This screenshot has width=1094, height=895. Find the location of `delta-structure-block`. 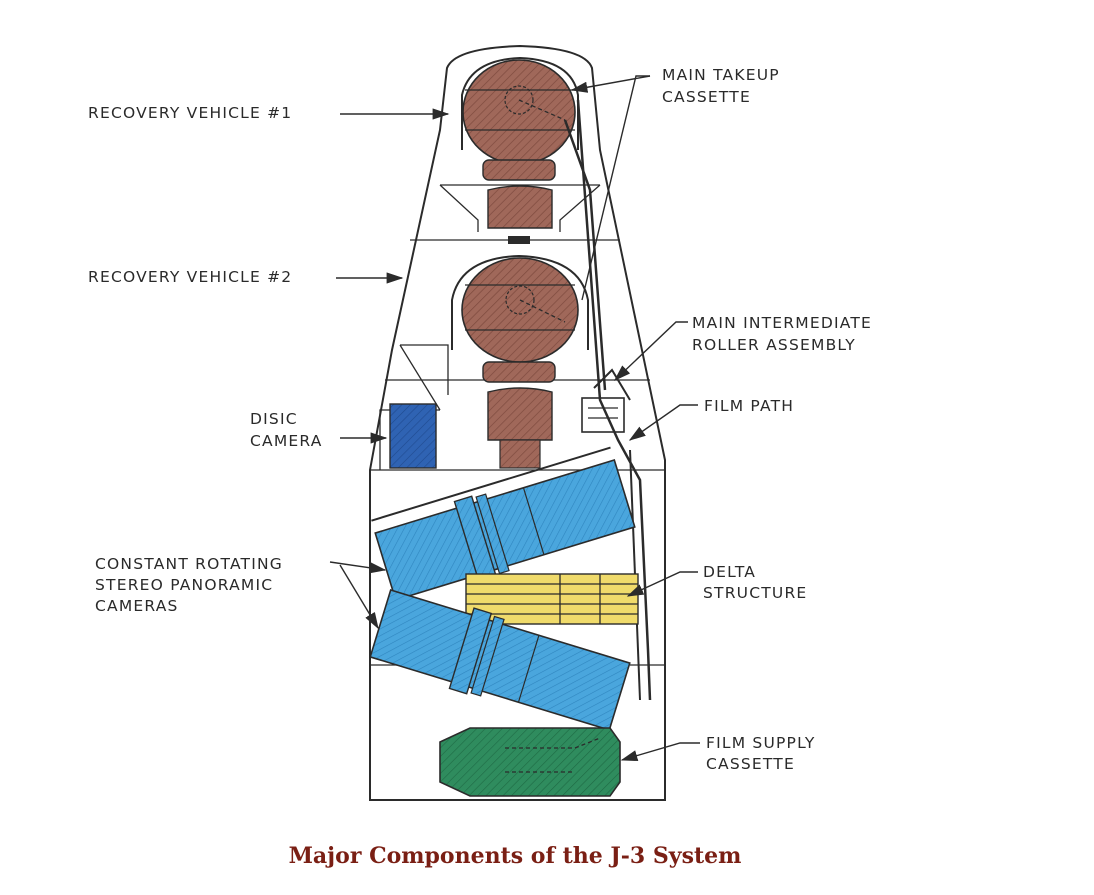

delta-structure-block is located at coordinates (552, 599).